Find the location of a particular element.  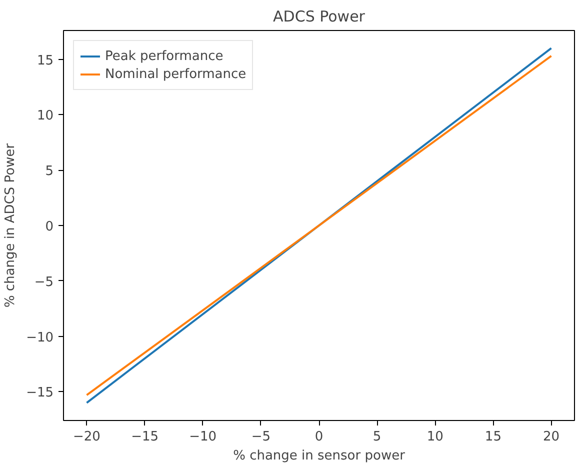

x-tick-label: −15 is located at coordinates (145, 437).